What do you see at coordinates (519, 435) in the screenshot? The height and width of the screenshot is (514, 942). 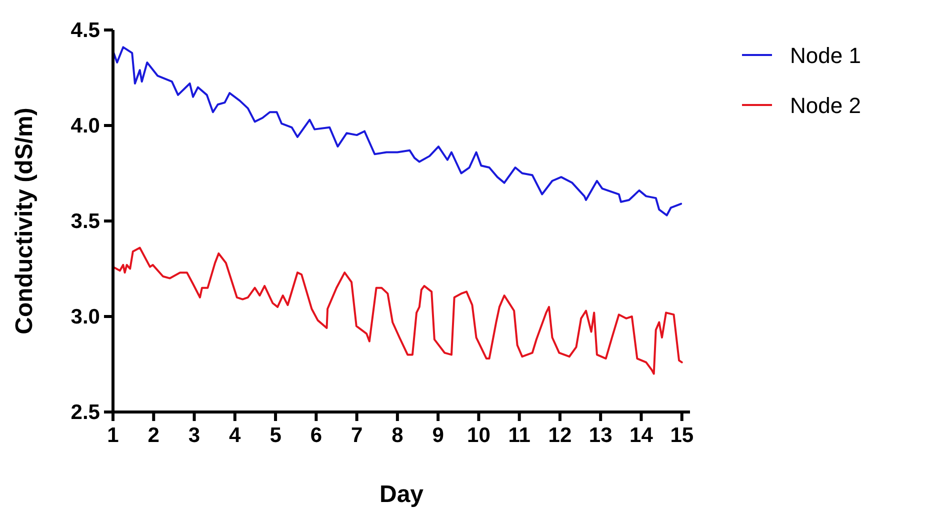 I see `x-tick-label: 11` at bounding box center [519, 435].